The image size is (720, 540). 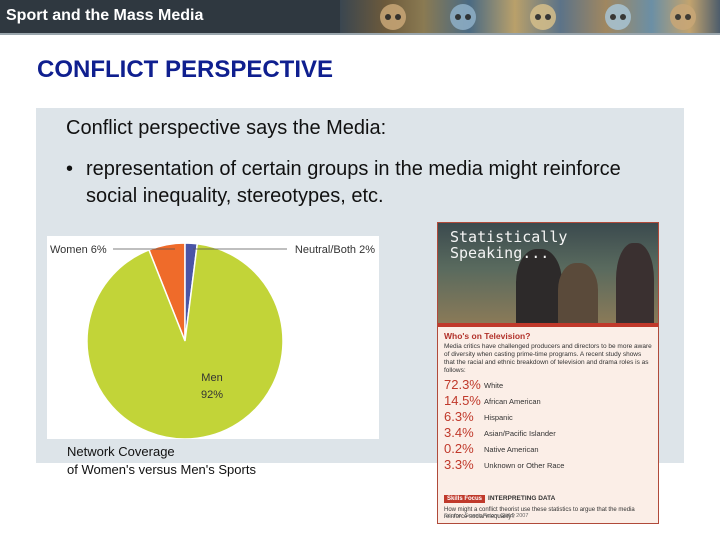 What do you see at coordinates (548, 449) in the screenshot?
I see `stat-row: 0.2% Native American` at bounding box center [548, 449].